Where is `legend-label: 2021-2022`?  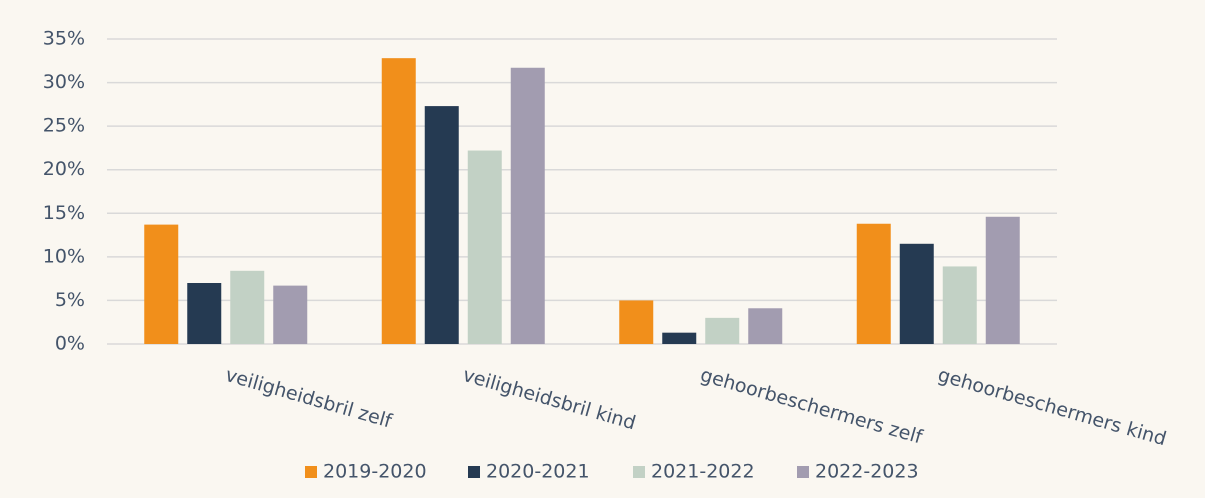
legend-label: 2021-2022 is located at coordinates (703, 472).